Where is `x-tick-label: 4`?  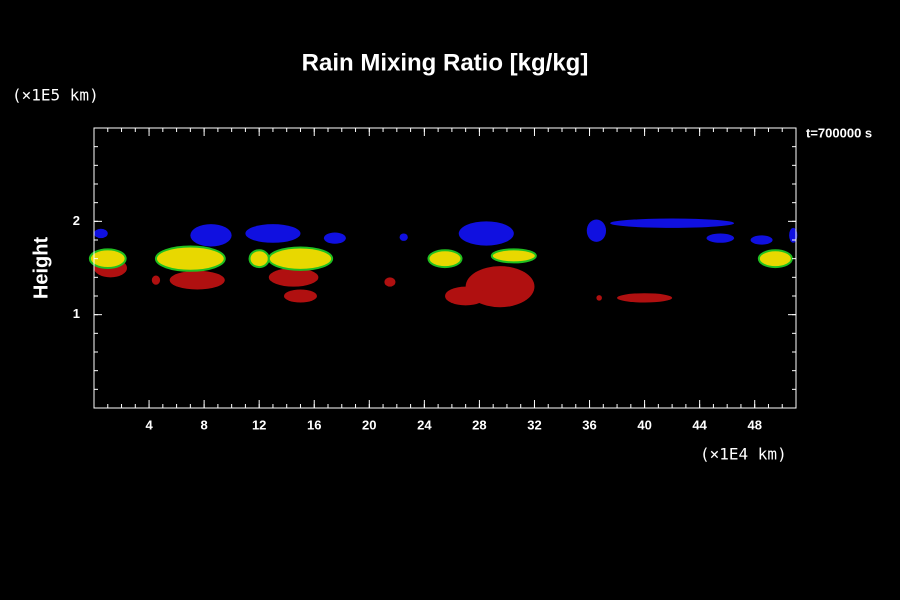 x-tick-label: 4 is located at coordinates (149, 424).